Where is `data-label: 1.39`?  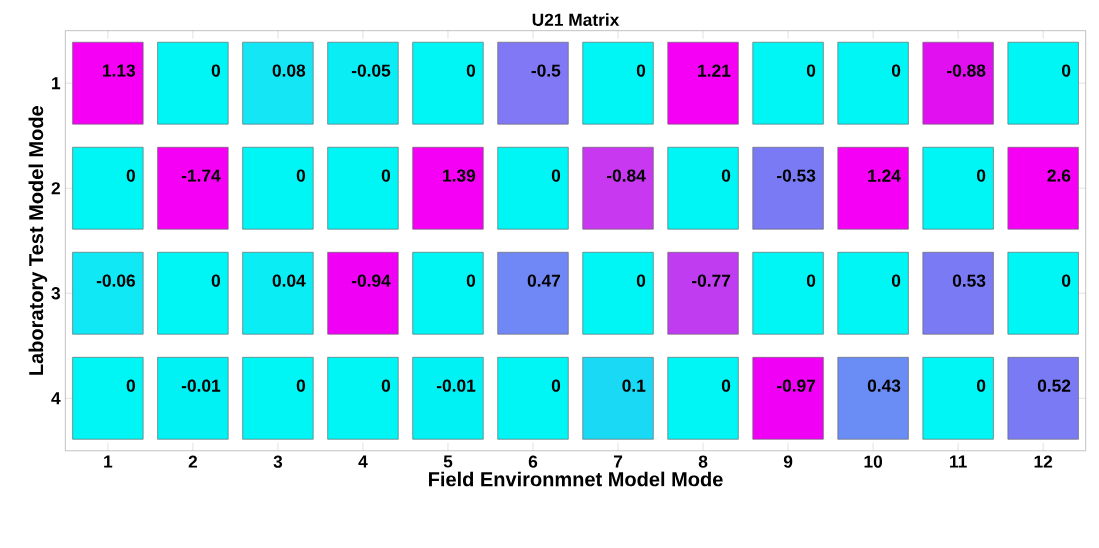 data-label: 1.39 is located at coordinates (459, 175).